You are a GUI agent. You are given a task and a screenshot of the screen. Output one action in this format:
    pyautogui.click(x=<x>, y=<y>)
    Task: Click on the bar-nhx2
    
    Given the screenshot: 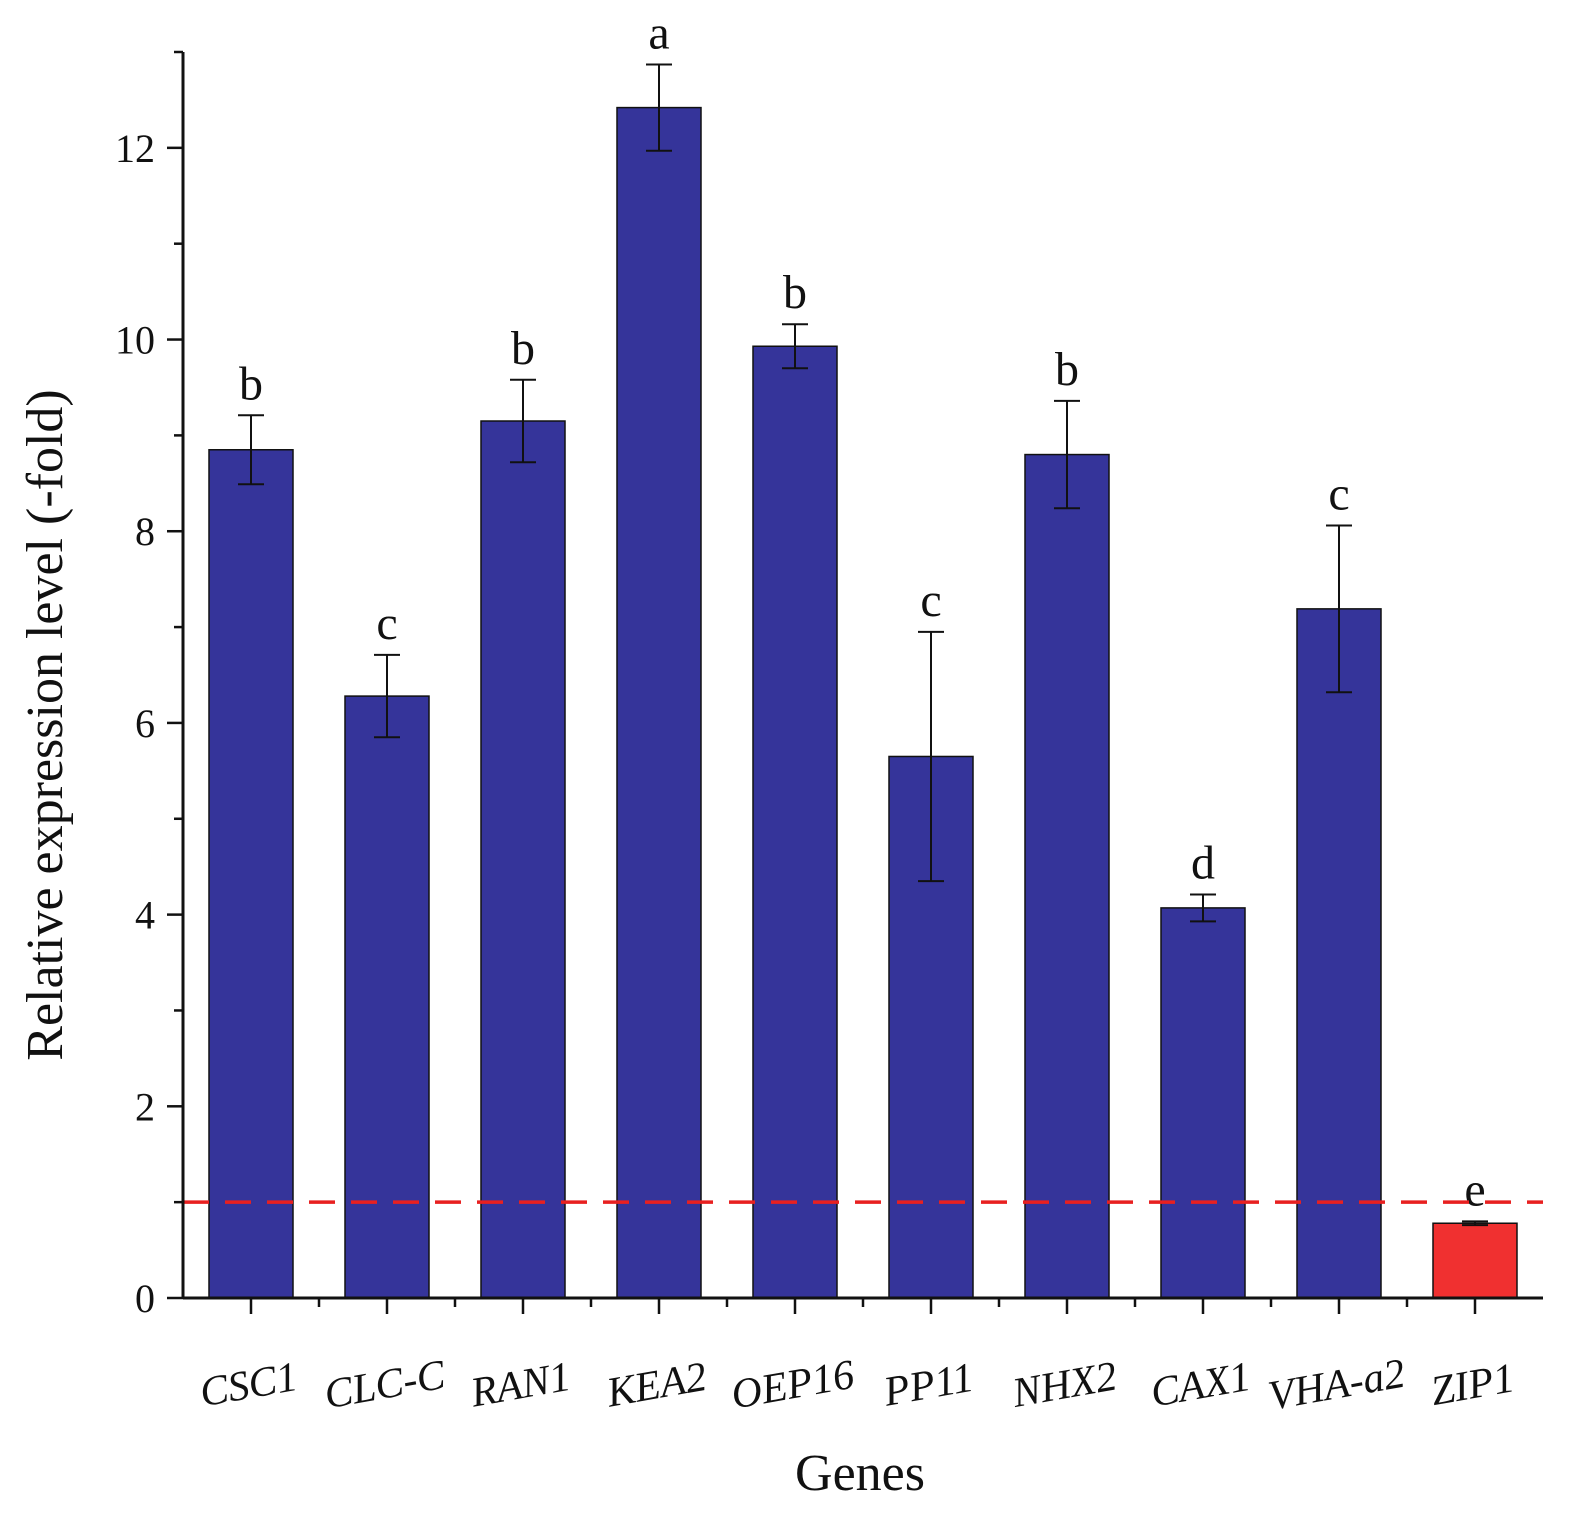 What is the action you would take?
    pyautogui.click(x=1067, y=876)
    